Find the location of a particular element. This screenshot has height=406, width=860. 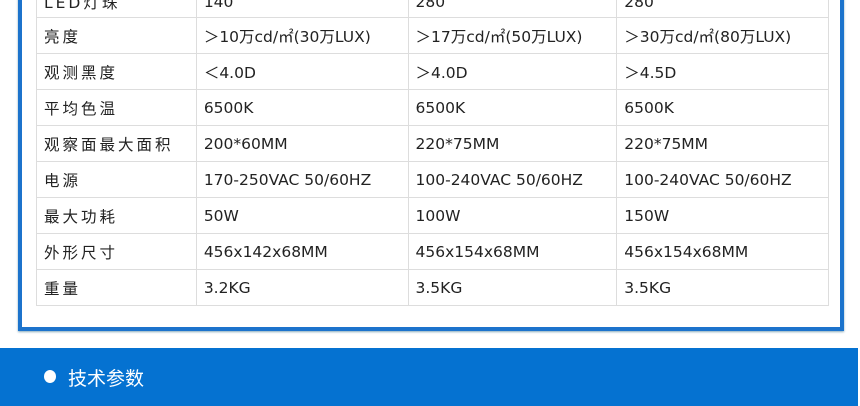

table-row: 观测黑度 ＜4.0D ＞4.0D ＞4.5D is located at coordinates (432, 71).